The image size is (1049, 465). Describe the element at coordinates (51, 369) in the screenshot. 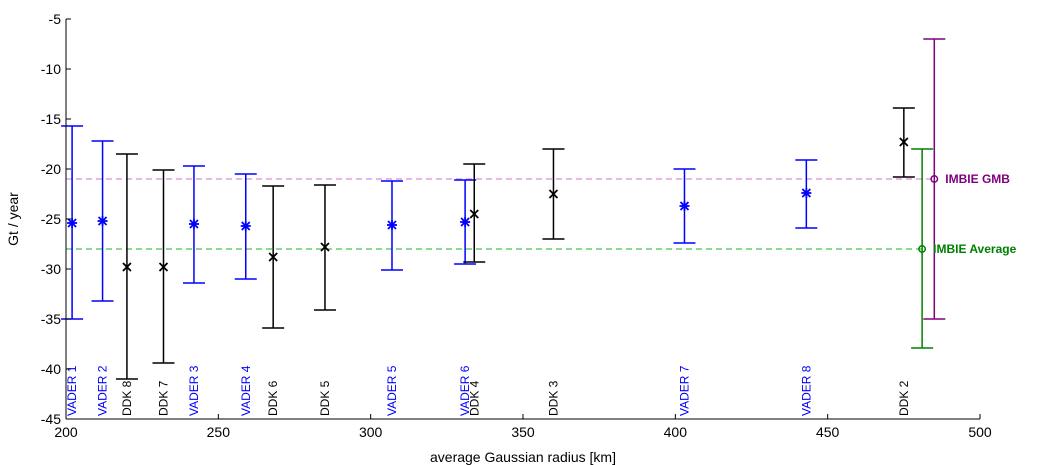

I see `y-tick-label: -40` at that location.